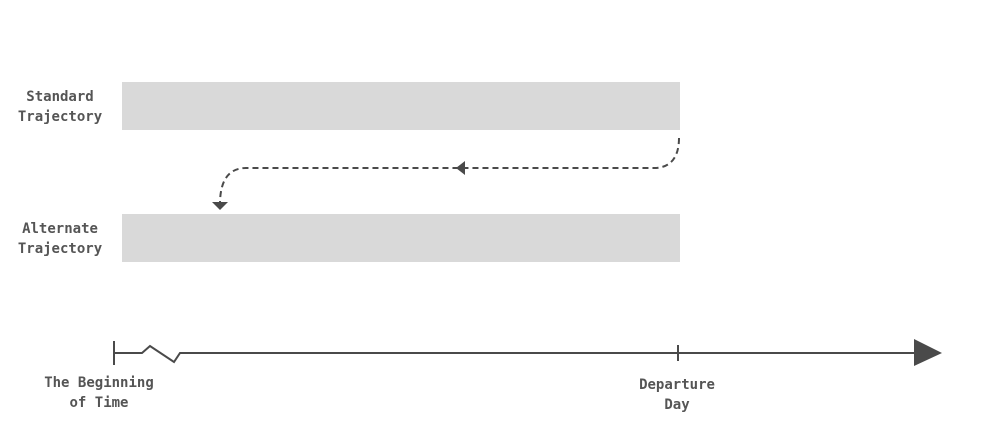 This screenshot has height=448, width=992. Describe the element at coordinates (60, 107) in the screenshot. I see `standard-trajectory-label: Standard Trajectory` at that location.